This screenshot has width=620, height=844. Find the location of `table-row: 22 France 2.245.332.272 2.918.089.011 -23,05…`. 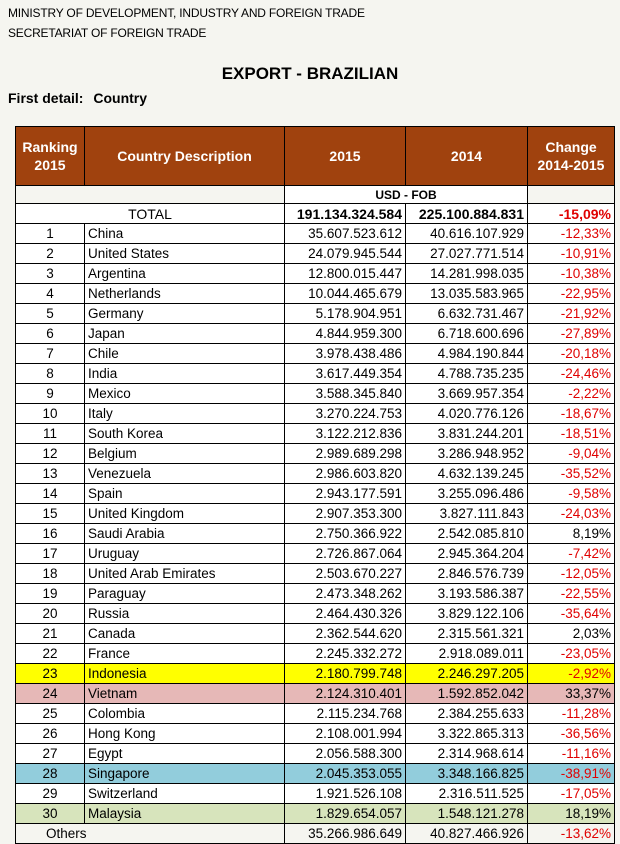

table-row: 22 France 2.245.332.272 2.918.089.011 -23,05… is located at coordinates (315, 653).